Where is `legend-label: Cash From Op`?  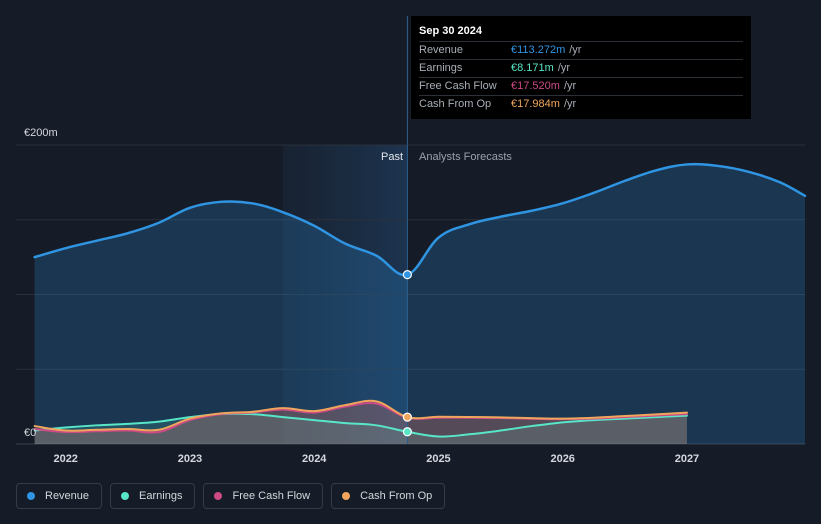
legend-label: Cash From Op is located at coordinates (396, 496).